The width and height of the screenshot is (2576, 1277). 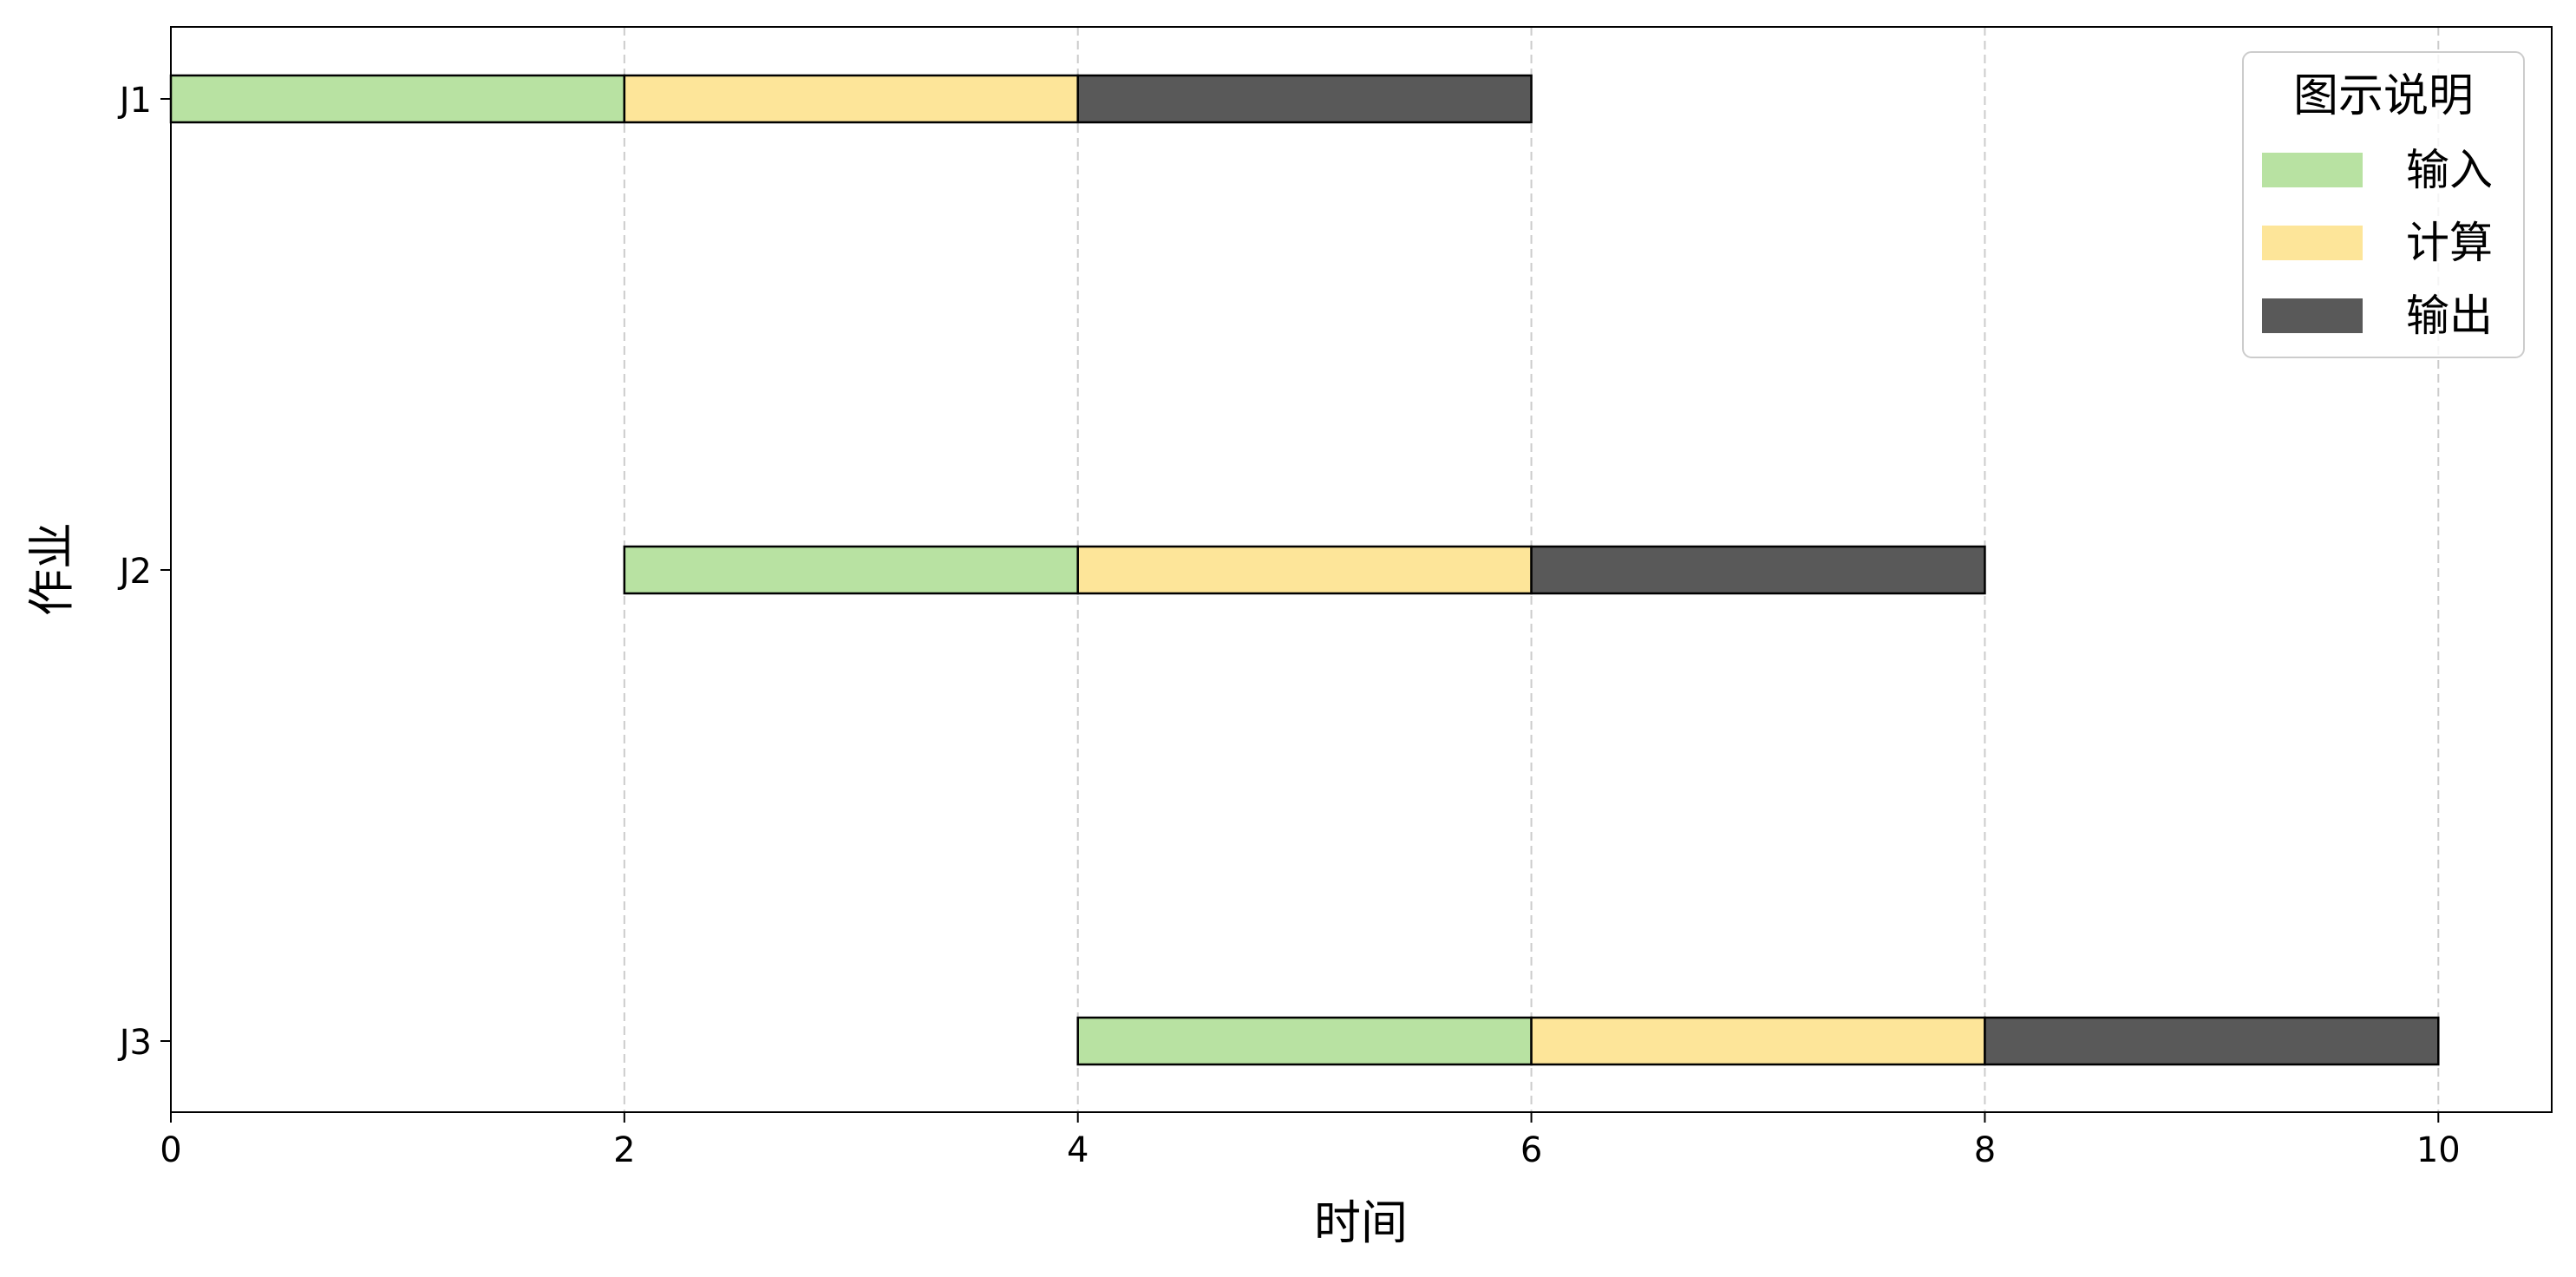 What do you see at coordinates (851, 99) in the screenshot?
I see `bar-J1-计算` at bounding box center [851, 99].